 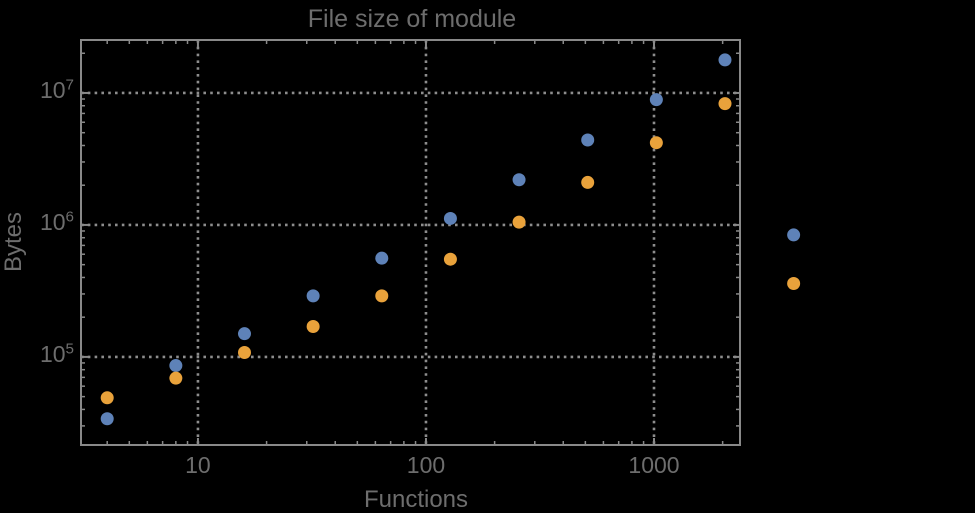 What do you see at coordinates (412, 19) in the screenshot?
I see `chart-title: File size of module` at bounding box center [412, 19].